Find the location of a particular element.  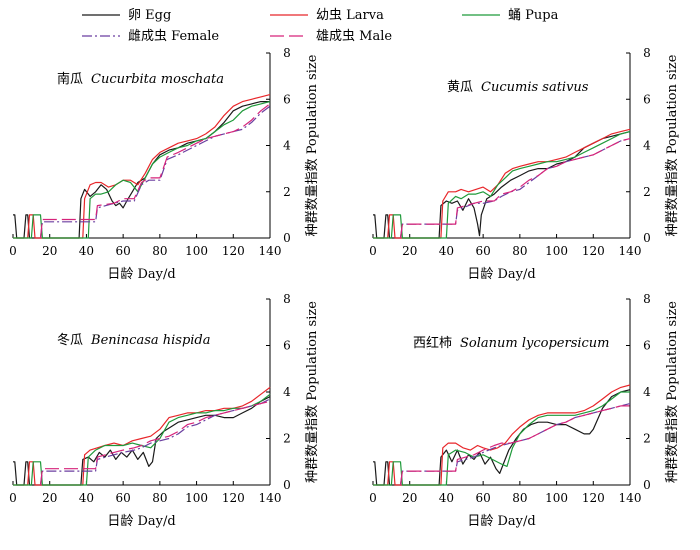

panel-title: 黄瓜 Cucumis sativus is located at coordinates (518, 87).